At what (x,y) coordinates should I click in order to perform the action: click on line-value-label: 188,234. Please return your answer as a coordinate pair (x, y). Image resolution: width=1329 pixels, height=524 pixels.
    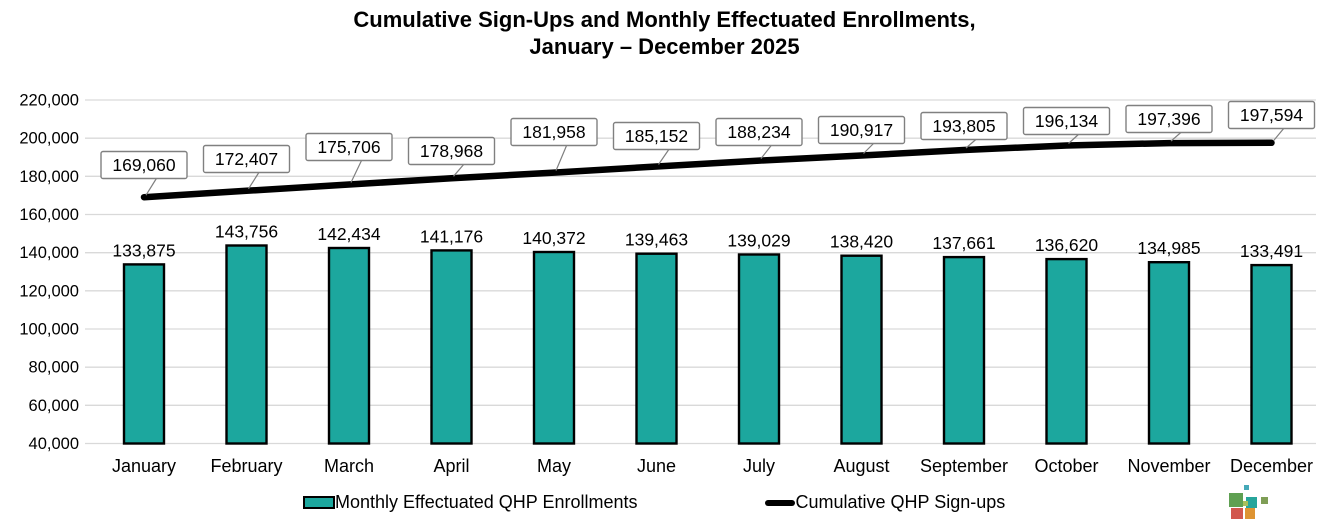
    Looking at the image, I should click on (759, 132).